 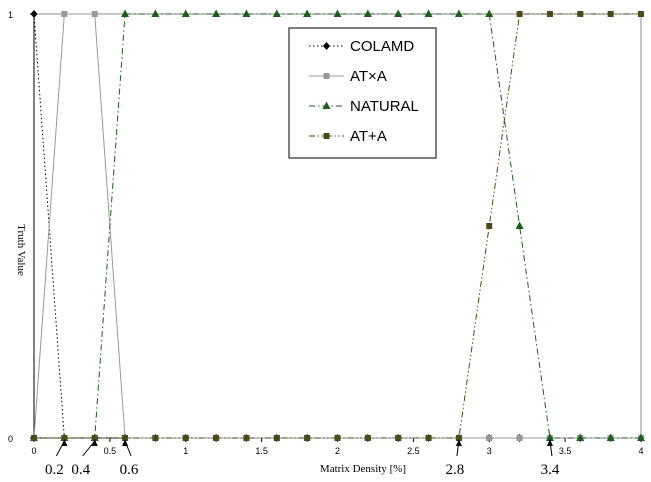 I want to click on annotation-0-4-arrowhead, so click(x=94, y=442).